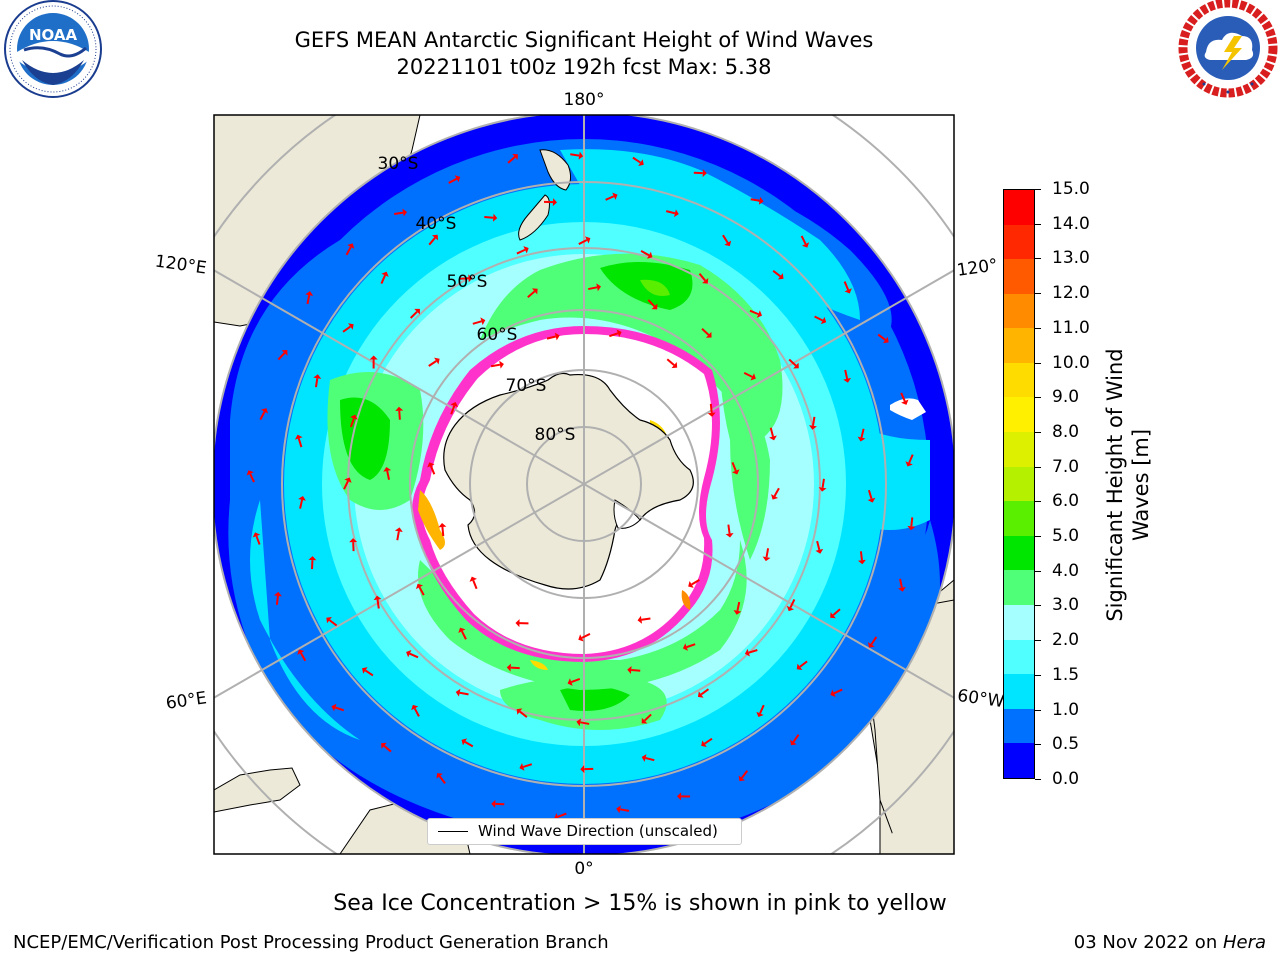 The width and height of the screenshot is (1280, 960). What do you see at coordinates (584, 100) in the screenshot?
I see `lon-label-180: 180°` at bounding box center [584, 100].